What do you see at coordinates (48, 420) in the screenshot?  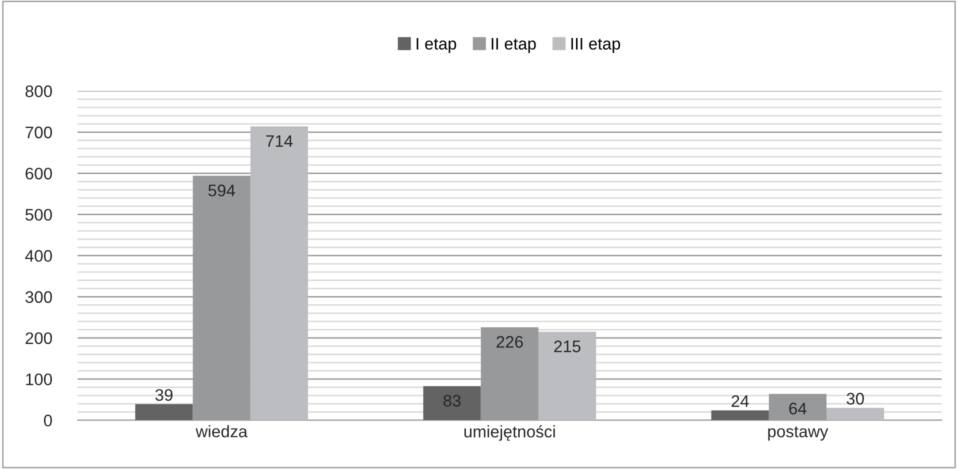 I see `y-tick-label: 0` at bounding box center [48, 420].